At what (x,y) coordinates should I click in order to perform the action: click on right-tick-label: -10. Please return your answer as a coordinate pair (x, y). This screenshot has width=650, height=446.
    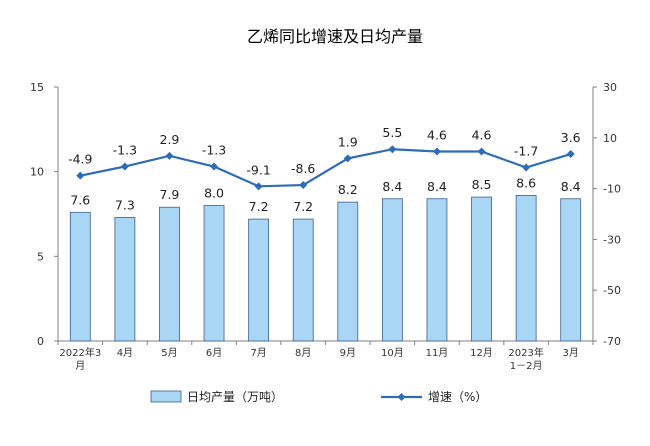
    Looking at the image, I should click on (612, 189).